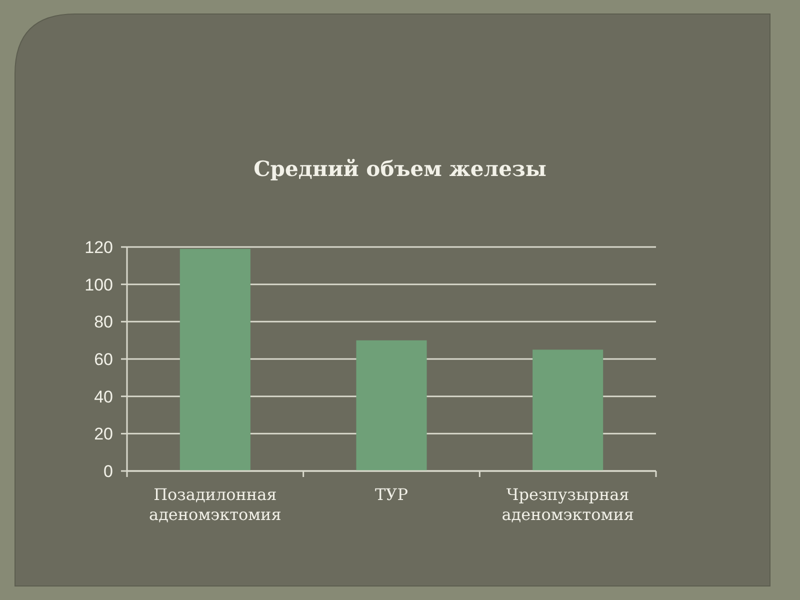 The width and height of the screenshot is (800, 600). Describe the element at coordinates (108, 471) in the screenshot. I see `y-tick-label: 0` at that location.